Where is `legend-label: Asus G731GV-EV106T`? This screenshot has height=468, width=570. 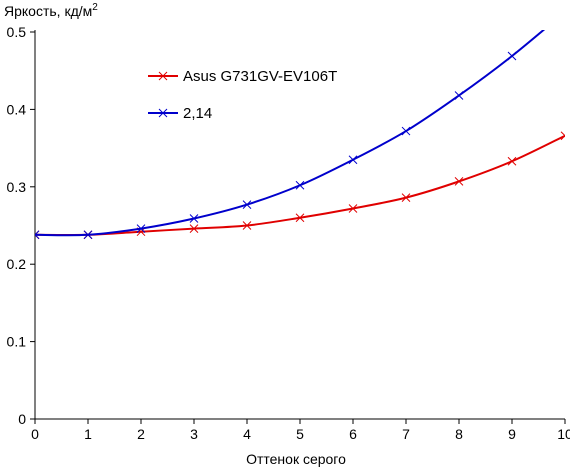
legend-label: Asus G731GV-EV106T is located at coordinates (260, 76).